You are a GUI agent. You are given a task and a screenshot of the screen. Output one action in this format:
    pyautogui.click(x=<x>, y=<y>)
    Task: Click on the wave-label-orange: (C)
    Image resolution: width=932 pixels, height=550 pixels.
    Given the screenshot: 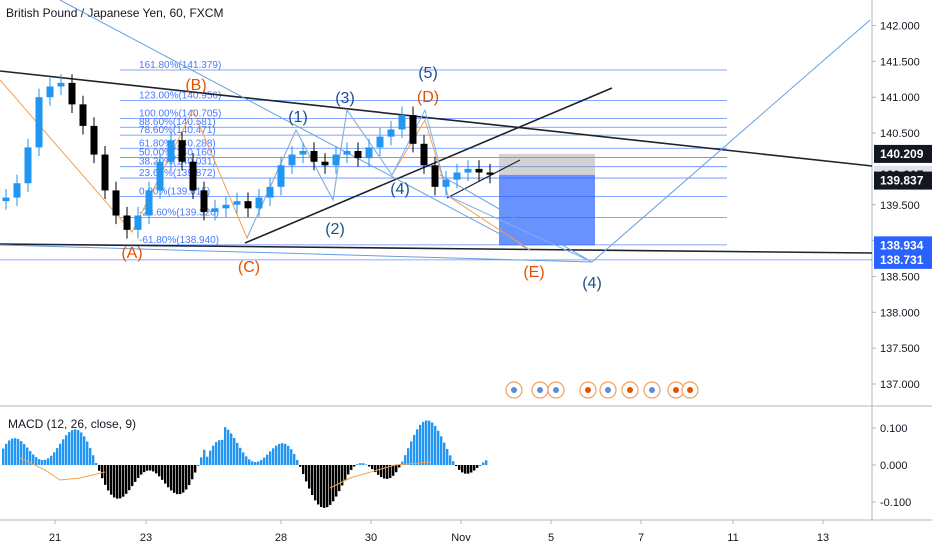 What is the action you would take?
    pyautogui.click(x=249, y=267)
    